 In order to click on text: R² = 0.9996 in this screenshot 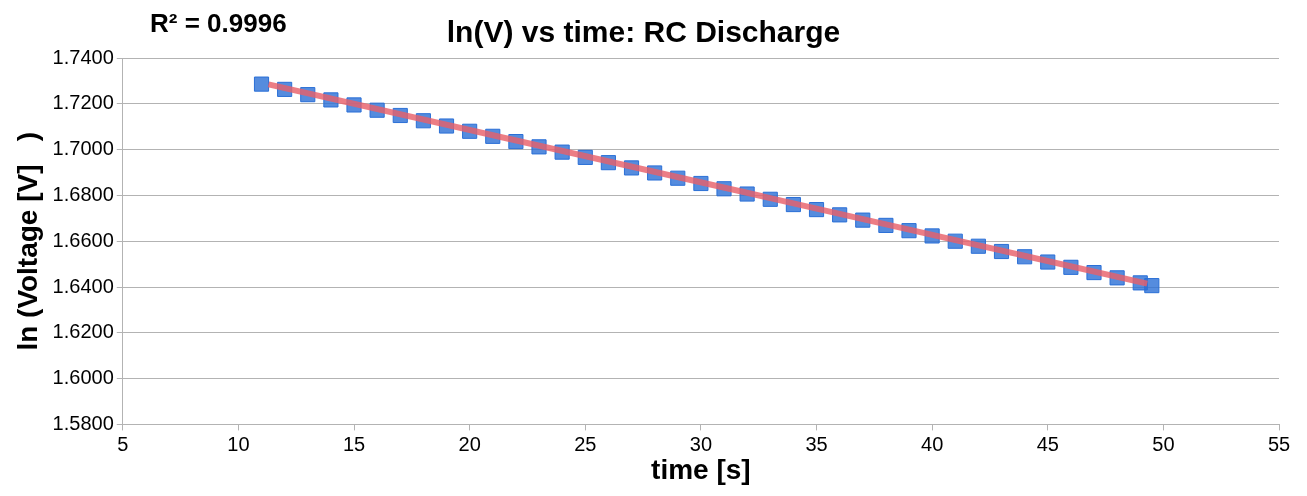, I will do `click(218, 23)`.